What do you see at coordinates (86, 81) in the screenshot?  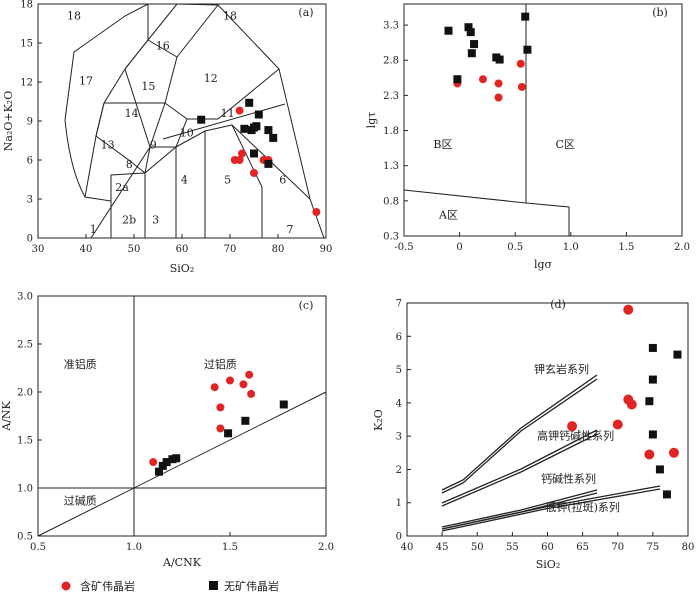 I see `region-label: 17` at bounding box center [86, 81].